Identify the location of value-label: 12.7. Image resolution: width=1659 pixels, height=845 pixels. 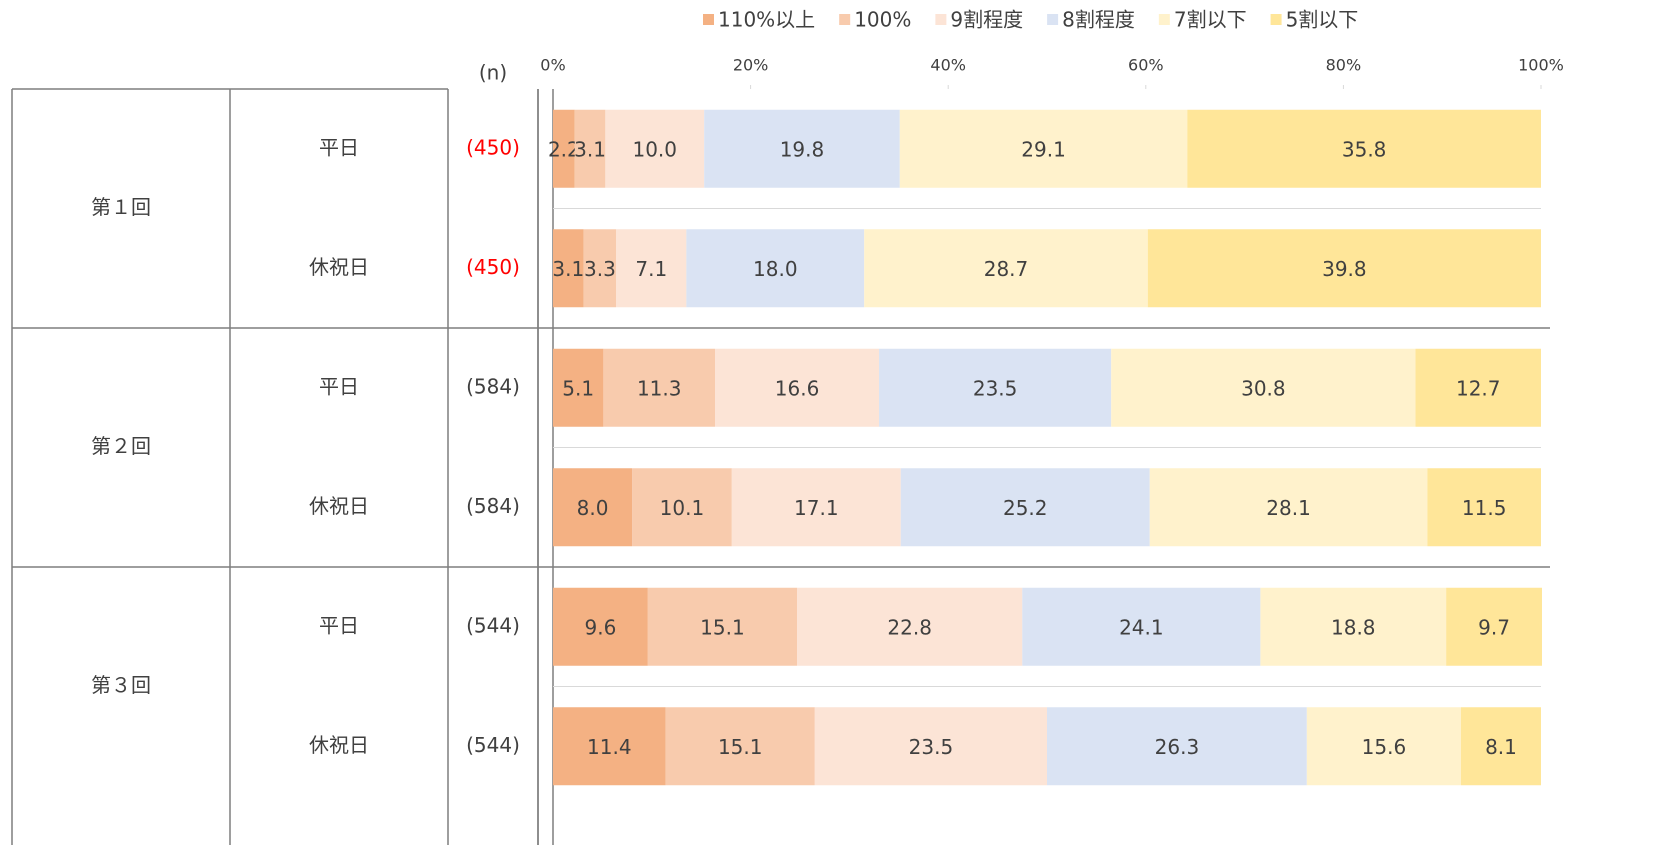
(1478, 388).